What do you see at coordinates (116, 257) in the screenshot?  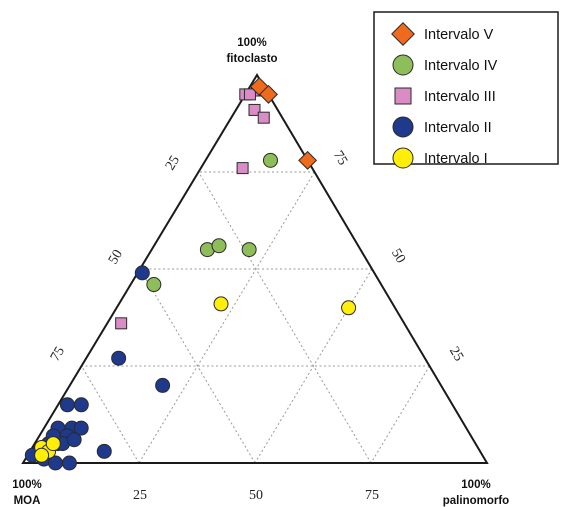 I see `left-tick-50: 50` at bounding box center [116, 257].